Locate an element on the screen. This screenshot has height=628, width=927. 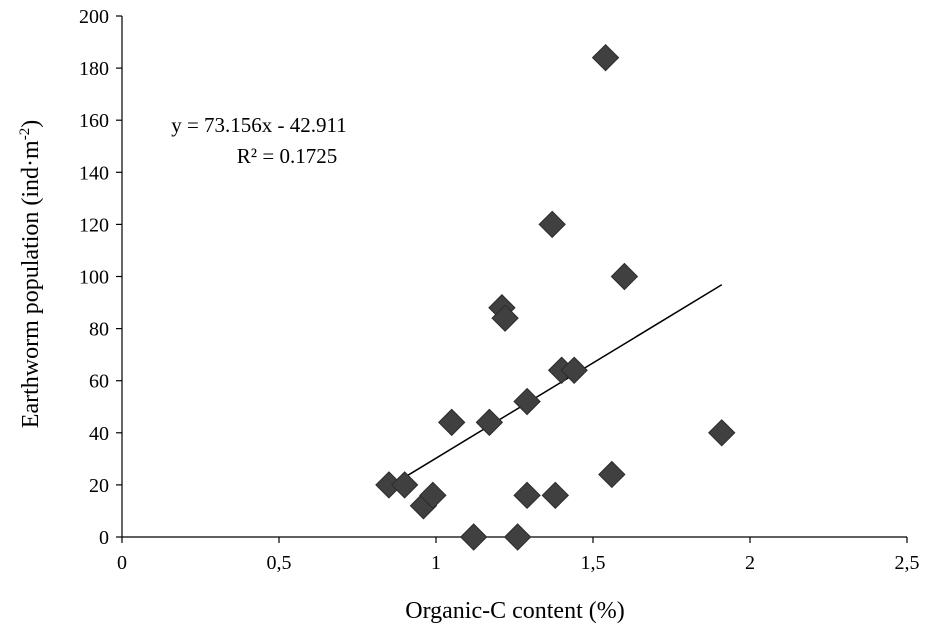
y-tick-label: 180 is located at coordinates (94, 69).